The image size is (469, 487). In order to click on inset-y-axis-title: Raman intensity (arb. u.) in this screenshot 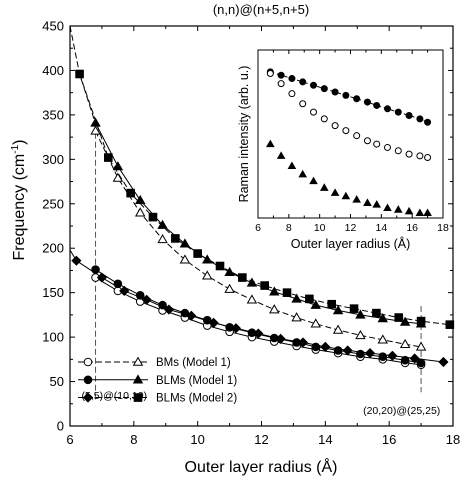, I will do `click(244, 134)`.